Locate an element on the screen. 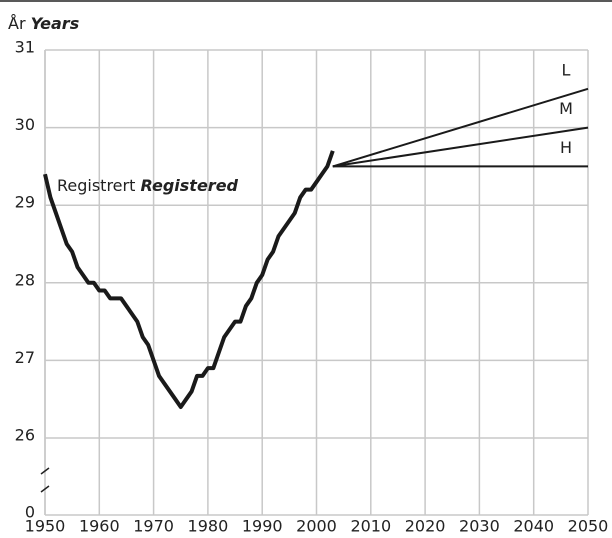 The height and width of the screenshot is (538, 612). x-tick-label: 2020 is located at coordinates (425, 526).